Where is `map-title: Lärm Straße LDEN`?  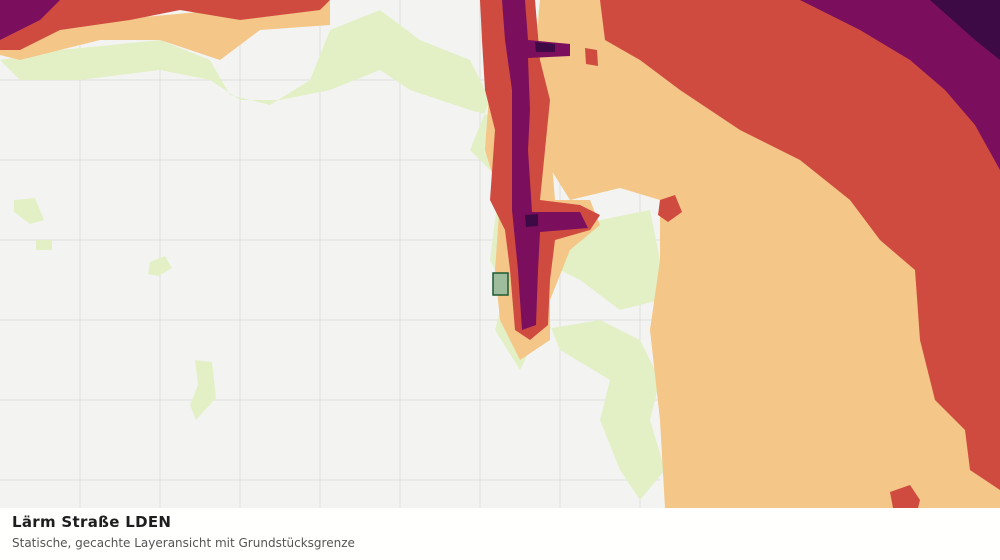
map-title: Lärm Straße LDEN is located at coordinates (92, 522).